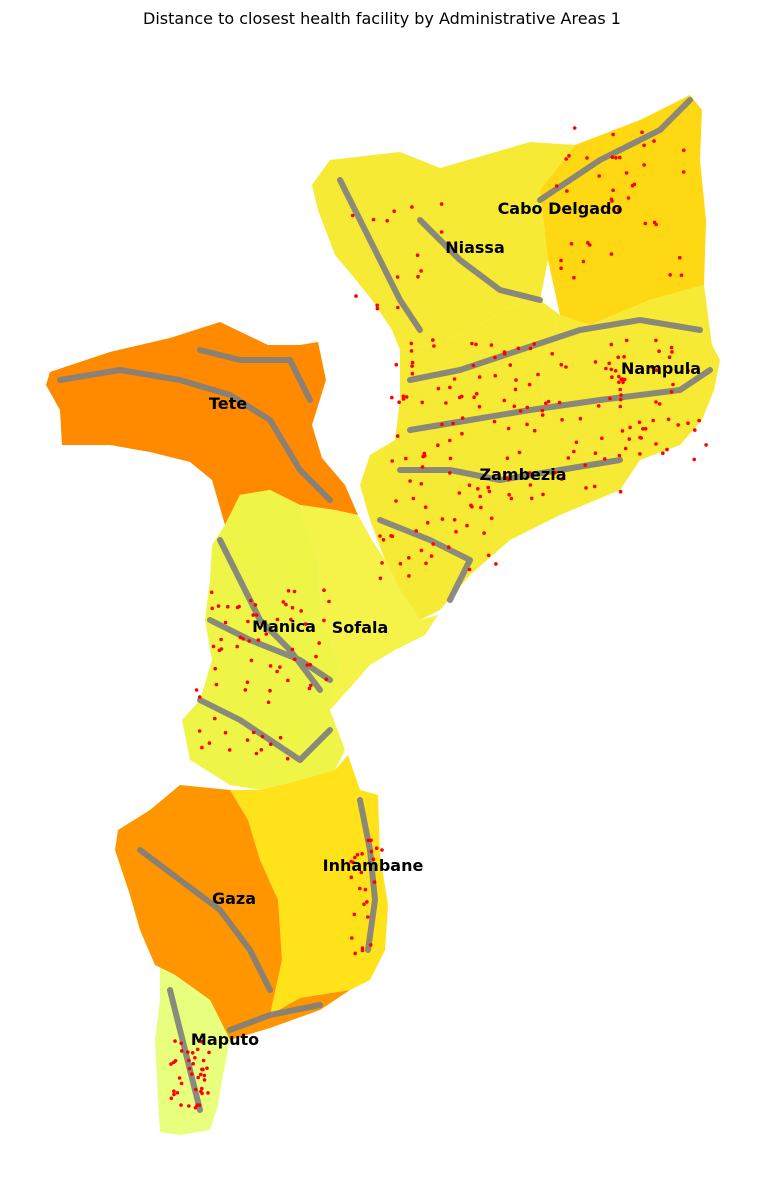 Image resolution: width=764 pixels, height=1197 pixels. What do you see at coordinates (523, 474) in the screenshot?
I see `label-zambezia: Zambezia` at bounding box center [523, 474].